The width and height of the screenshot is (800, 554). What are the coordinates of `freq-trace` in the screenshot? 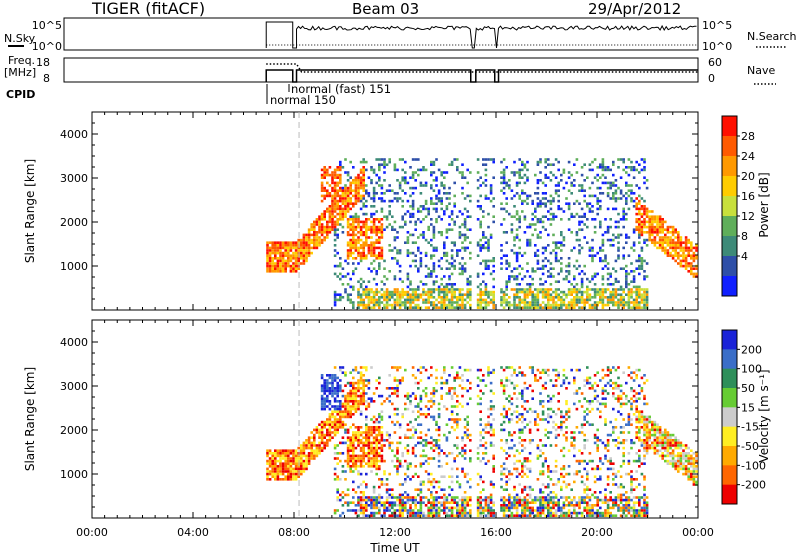 It's located at (481, 73).